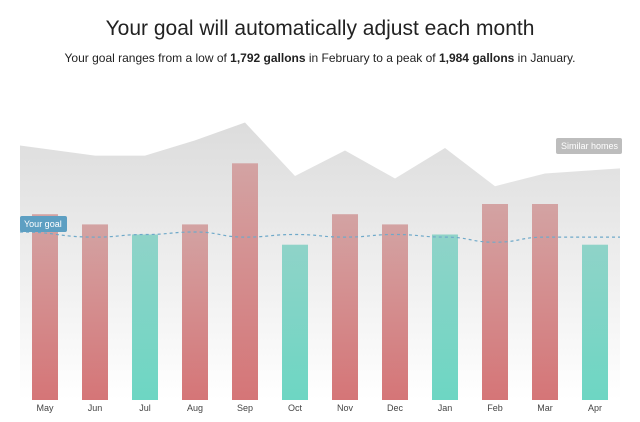 This screenshot has height=422, width=640. I want to click on month-label-dec: Dec, so click(395, 408).